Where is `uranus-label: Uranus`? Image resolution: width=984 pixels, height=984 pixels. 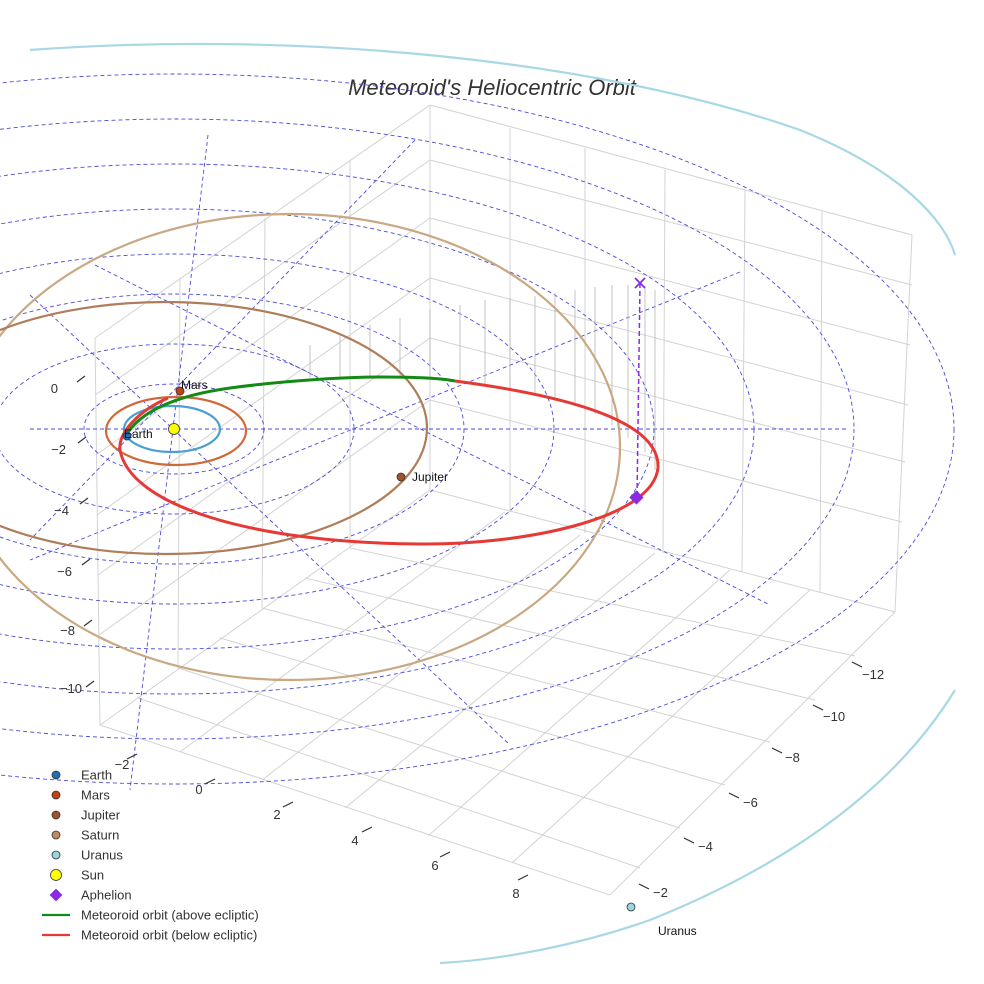
uranus-label: Uranus is located at coordinates (677, 931).